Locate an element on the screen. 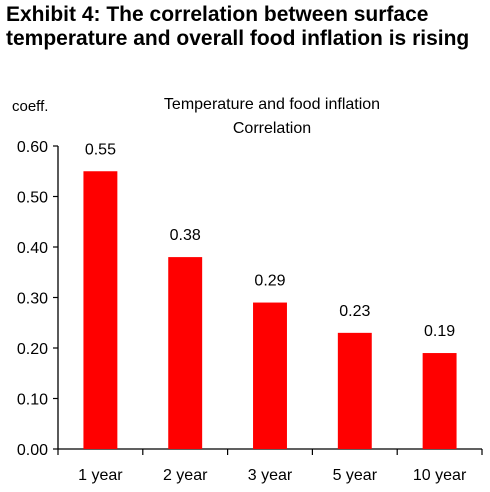  y-tick-label: 0.40 is located at coordinates (32, 248).